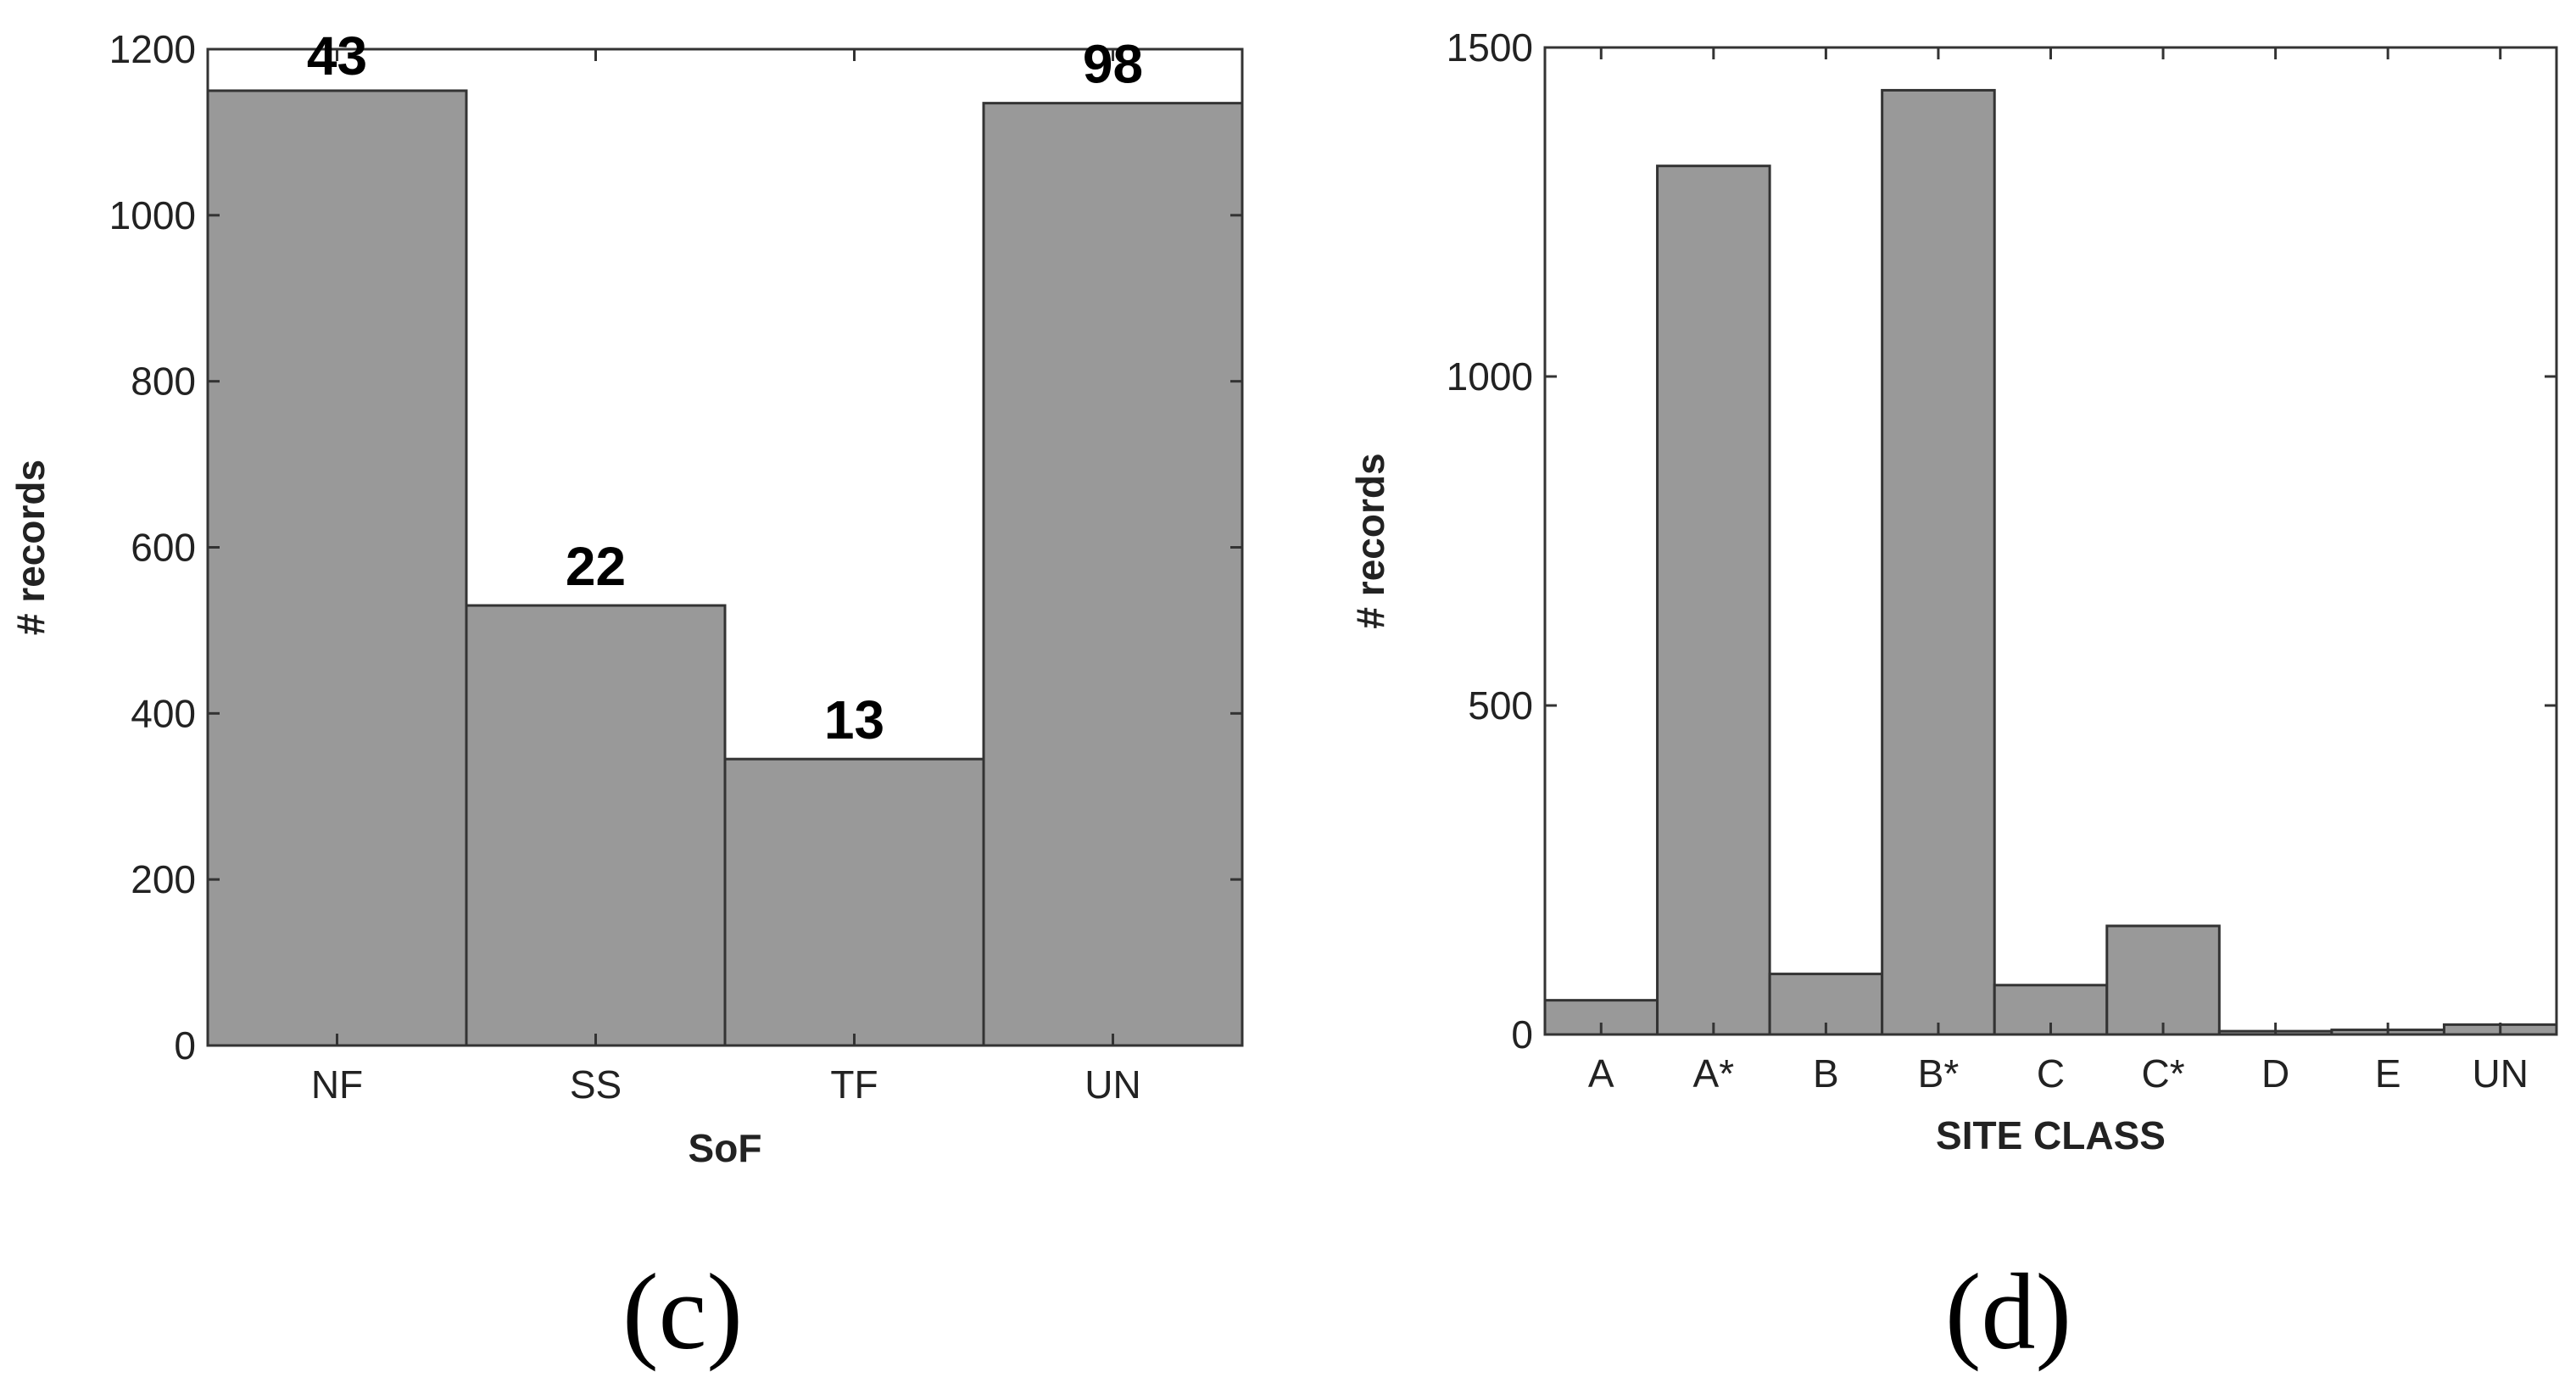 The image size is (2576, 1394). Describe the element at coordinates (2051, 1135) in the screenshot. I see `x-axis-label: SITE CLASS` at that location.